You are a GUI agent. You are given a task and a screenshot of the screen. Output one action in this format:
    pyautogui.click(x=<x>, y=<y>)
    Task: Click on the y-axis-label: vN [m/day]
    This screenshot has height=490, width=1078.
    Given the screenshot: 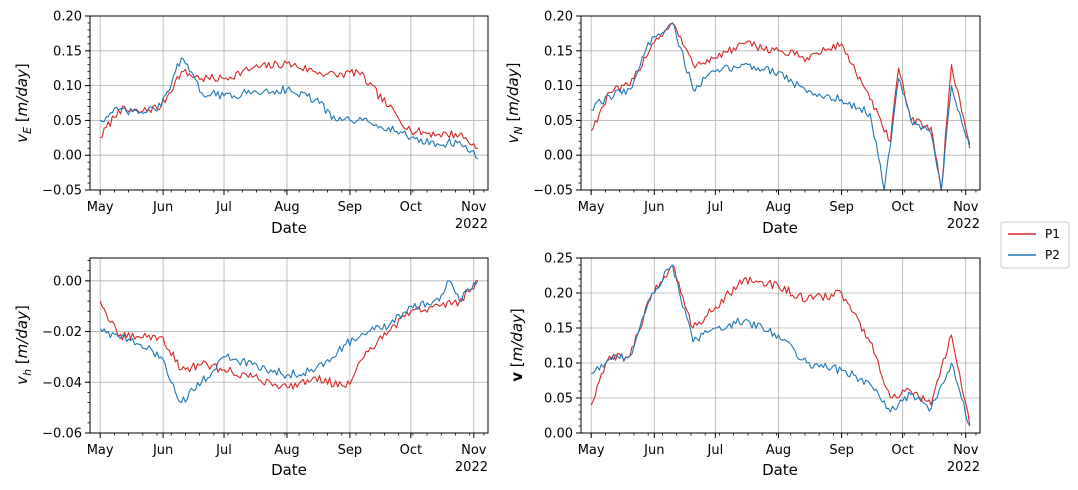 What is the action you would take?
    pyautogui.click(x=514, y=103)
    